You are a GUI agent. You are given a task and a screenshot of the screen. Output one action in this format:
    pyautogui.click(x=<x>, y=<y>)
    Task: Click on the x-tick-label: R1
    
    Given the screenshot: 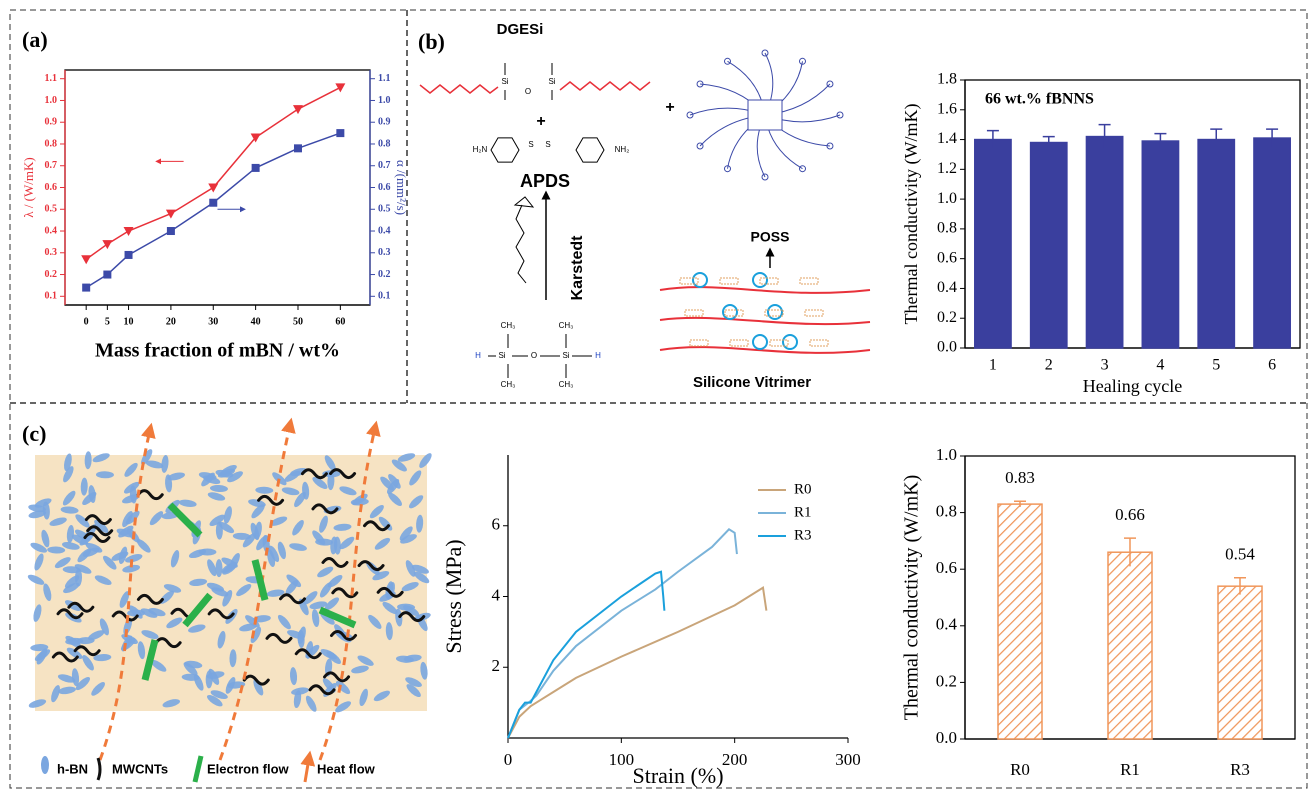 What is the action you would take?
    pyautogui.click(x=1130, y=769)
    